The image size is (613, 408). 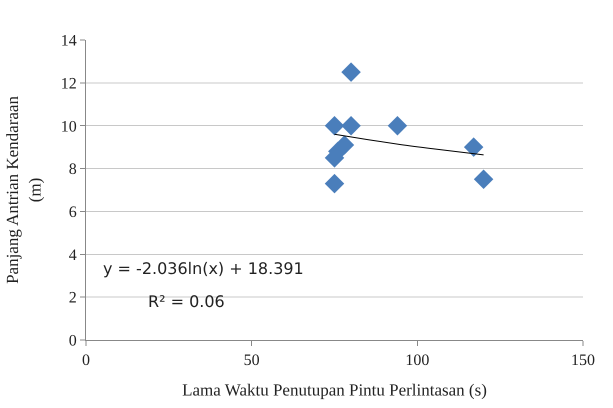 I want to click on y-tick-label: 12, so click(x=68, y=83).